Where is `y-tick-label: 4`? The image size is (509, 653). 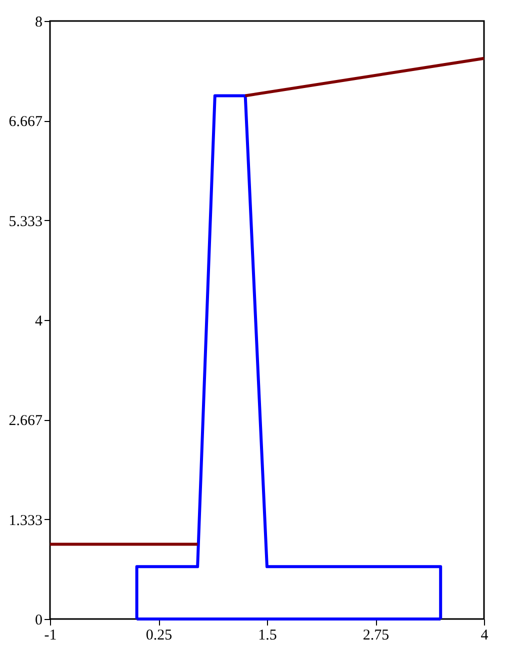
y-tick-label: 4 is located at coordinates (39, 322).